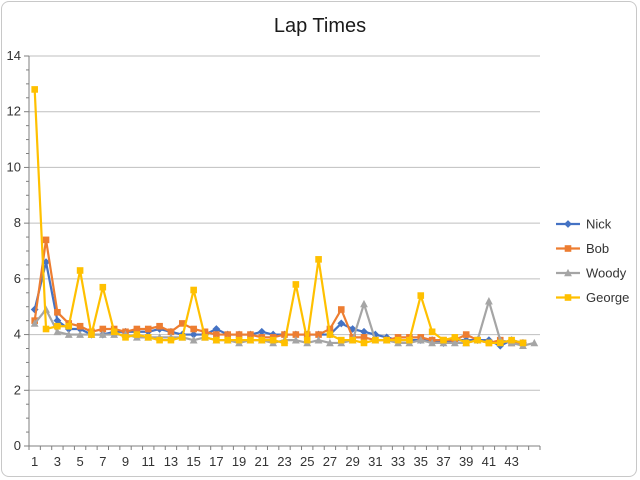 The width and height of the screenshot is (640, 480). Describe the element at coordinates (17, 222) in the screenshot. I see `y-tick-label: 8` at that location.